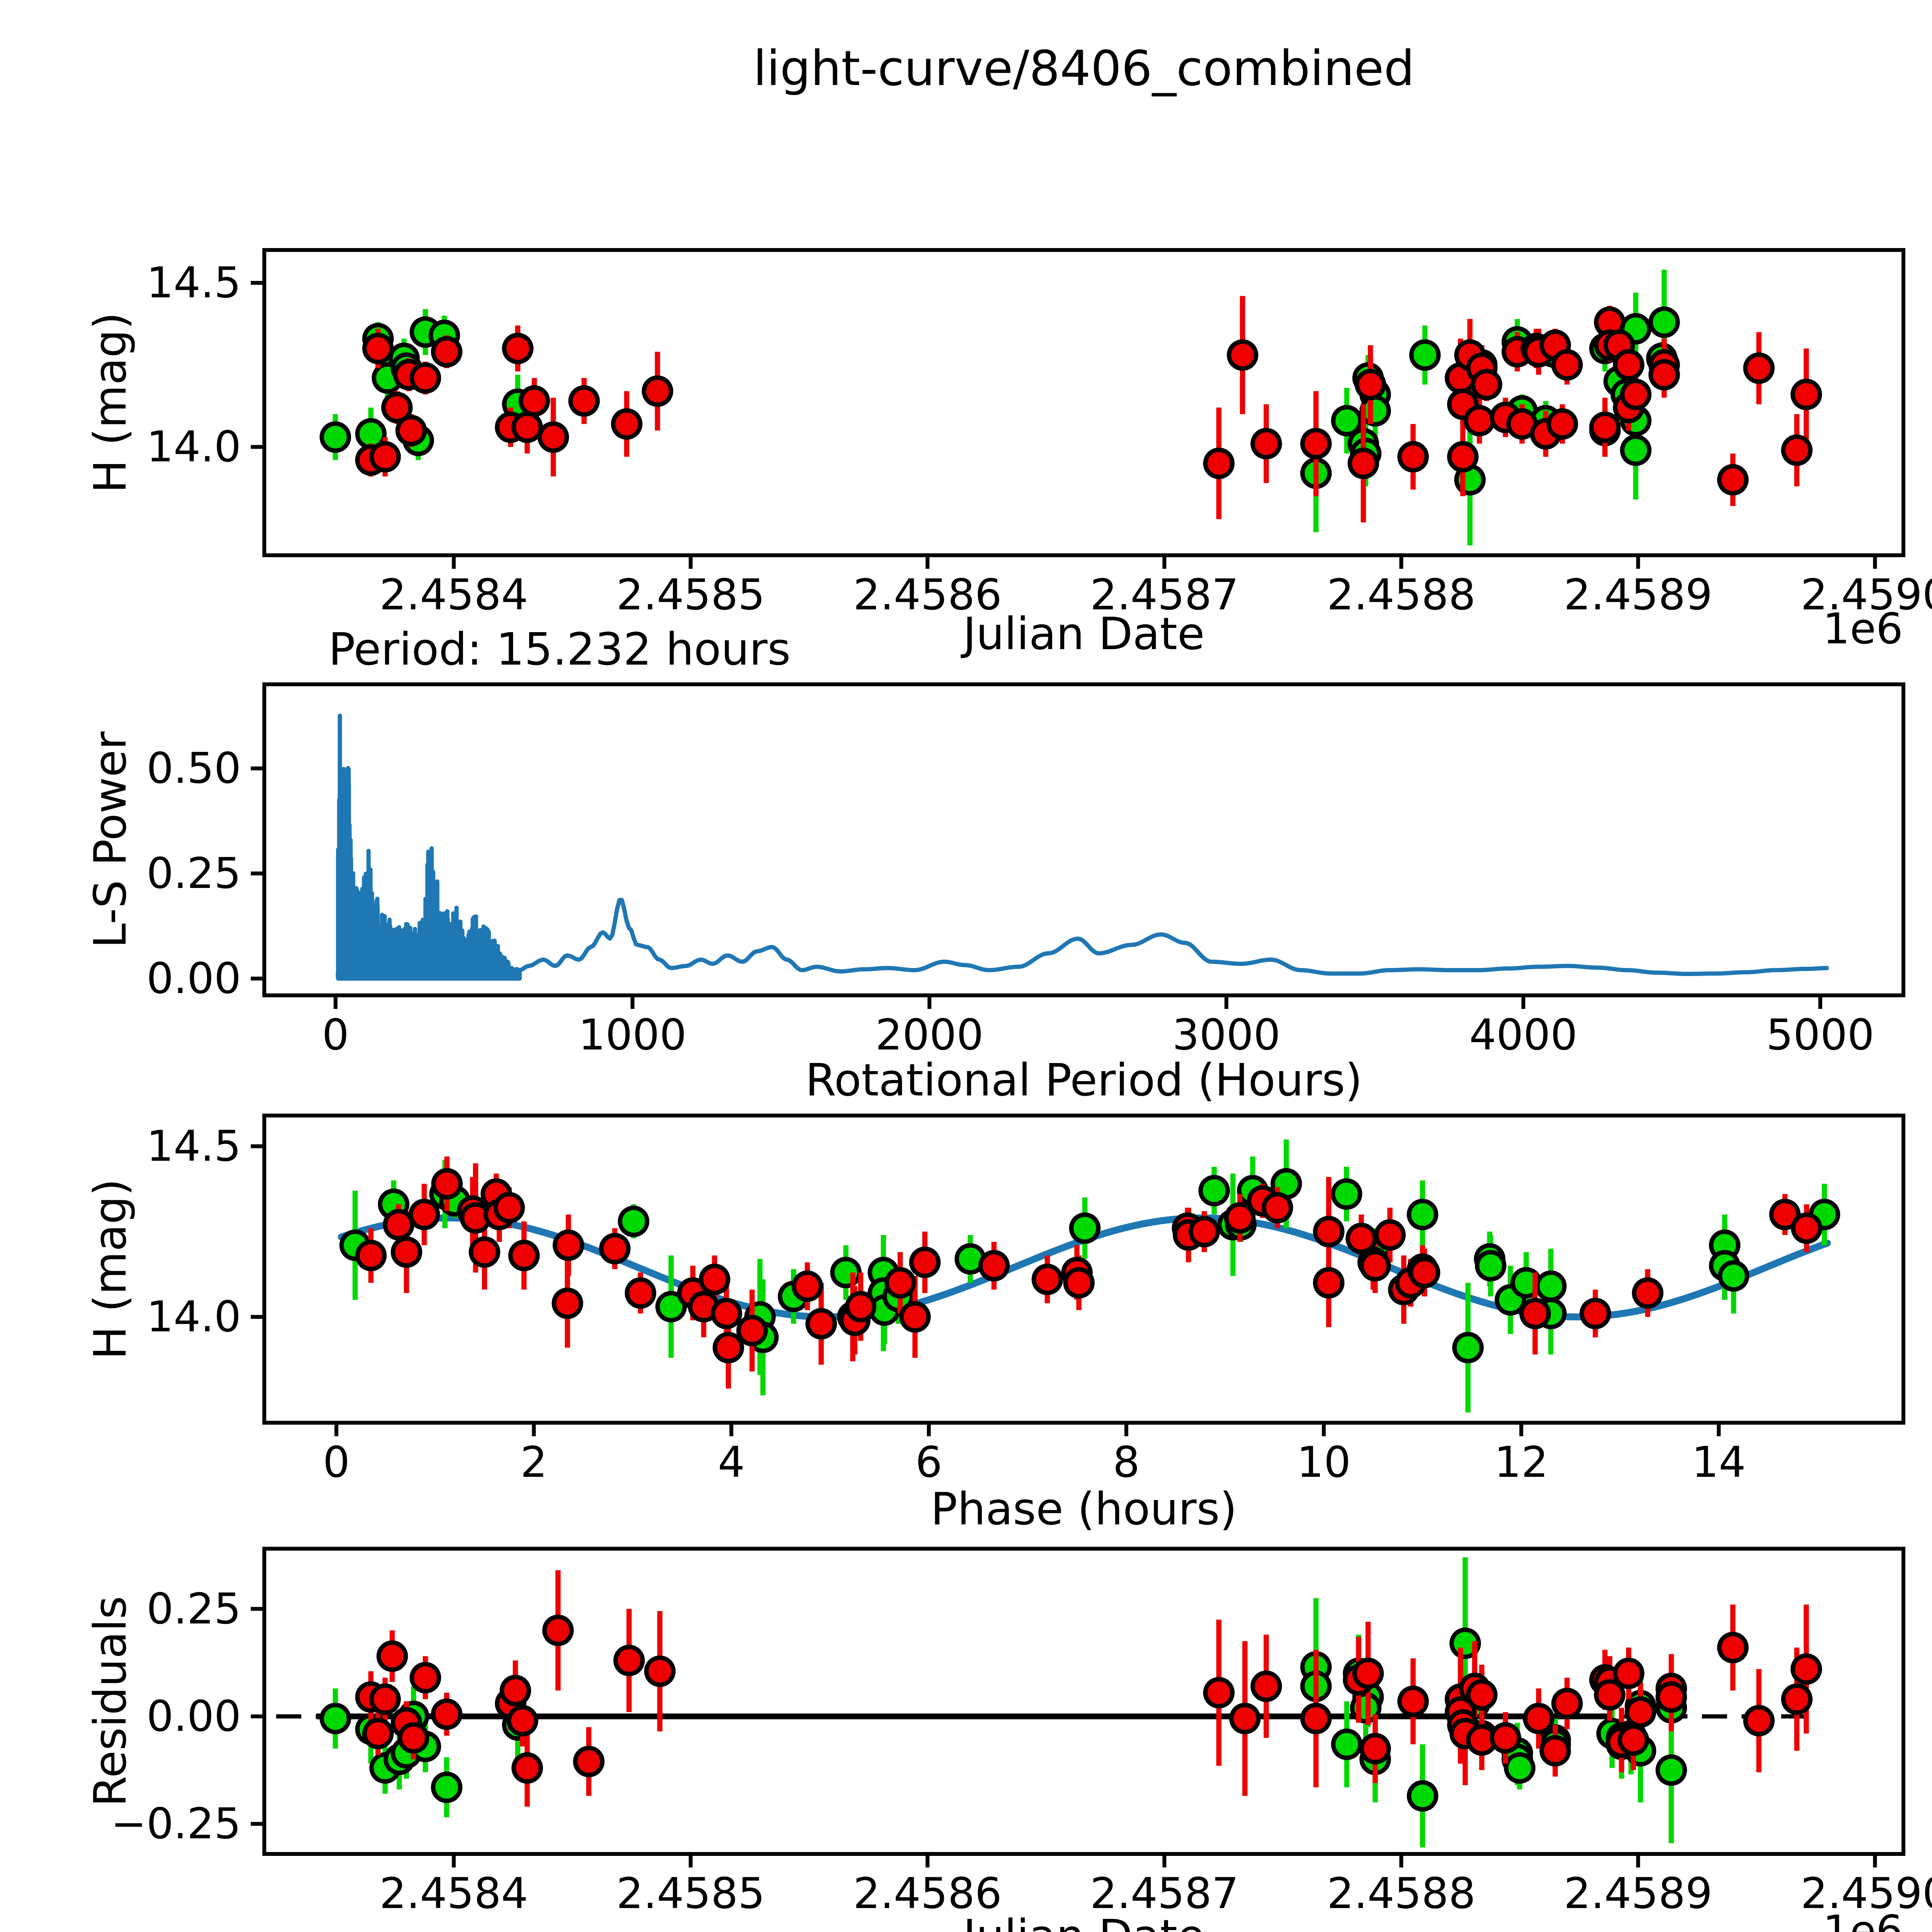 The width and height of the screenshot is (1932, 1932). What do you see at coordinates (534, 1462) in the screenshot?
I see `x-tick-label: 2` at bounding box center [534, 1462].